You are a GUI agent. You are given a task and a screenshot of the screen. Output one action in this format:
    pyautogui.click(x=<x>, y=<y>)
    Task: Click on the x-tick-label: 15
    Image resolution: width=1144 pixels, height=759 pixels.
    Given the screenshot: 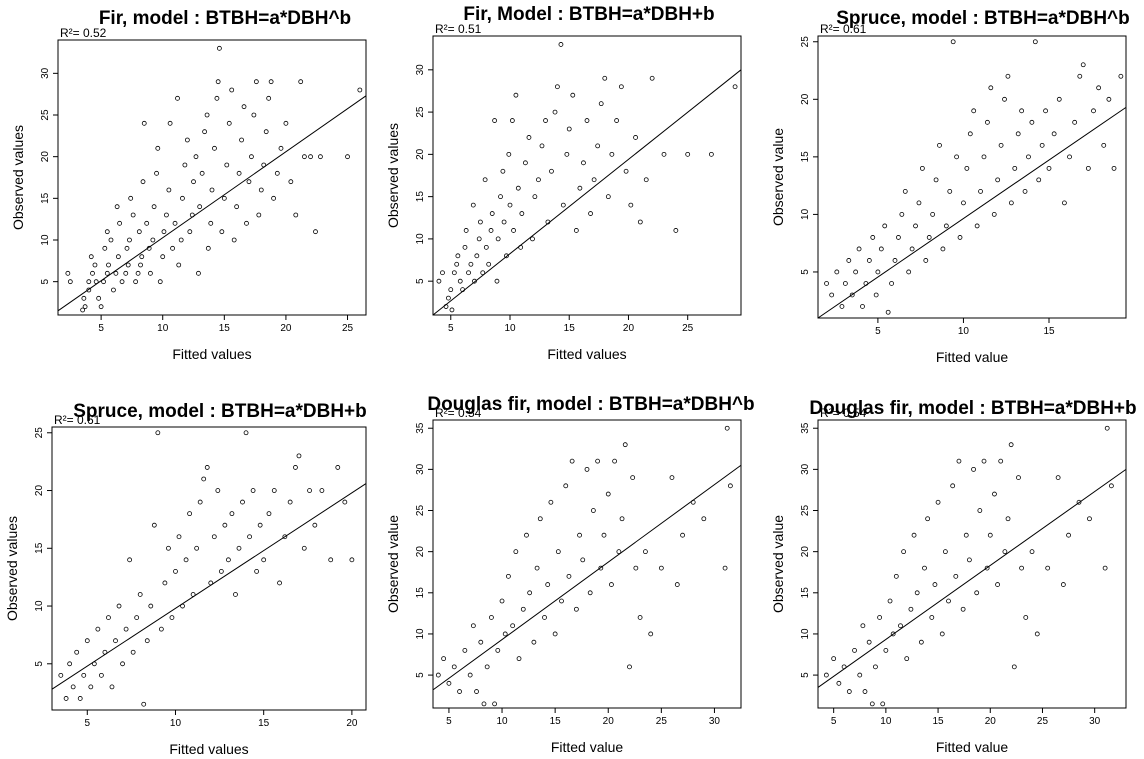 What is the action you would take?
    pyautogui.click(x=570, y=328)
    